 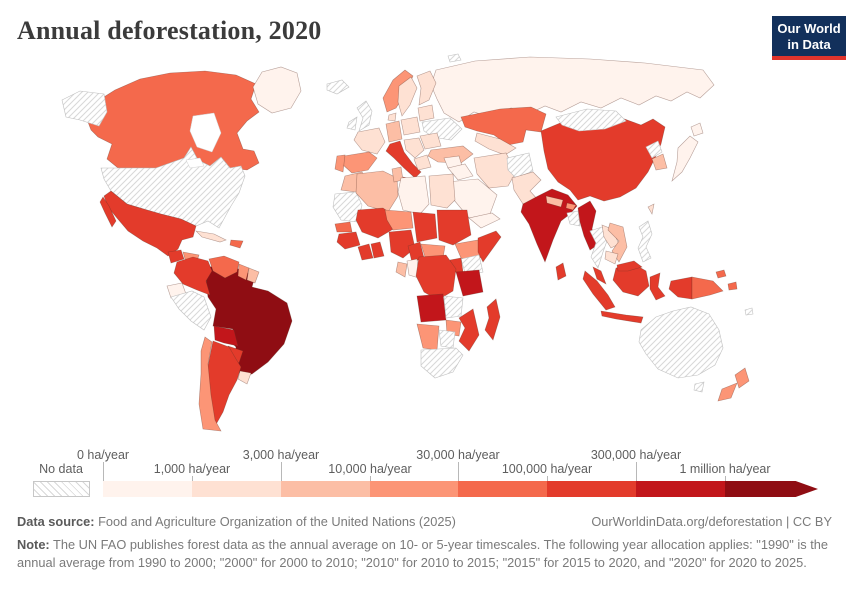 I want to click on country-png-islands, so click(x=726, y=280).